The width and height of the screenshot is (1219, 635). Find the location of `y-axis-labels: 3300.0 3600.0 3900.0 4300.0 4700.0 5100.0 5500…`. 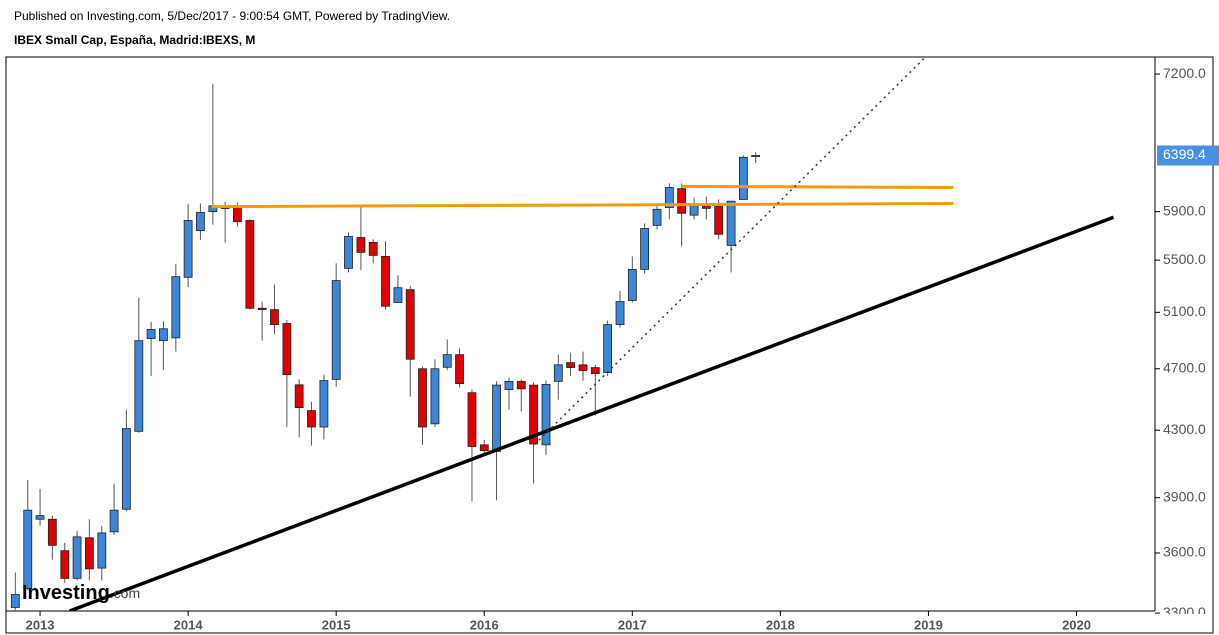

y-axis-labels: 3300.0 3600.0 3900.0 4300.0 4700.0 5100.0 5500… is located at coordinates (1187, 342).